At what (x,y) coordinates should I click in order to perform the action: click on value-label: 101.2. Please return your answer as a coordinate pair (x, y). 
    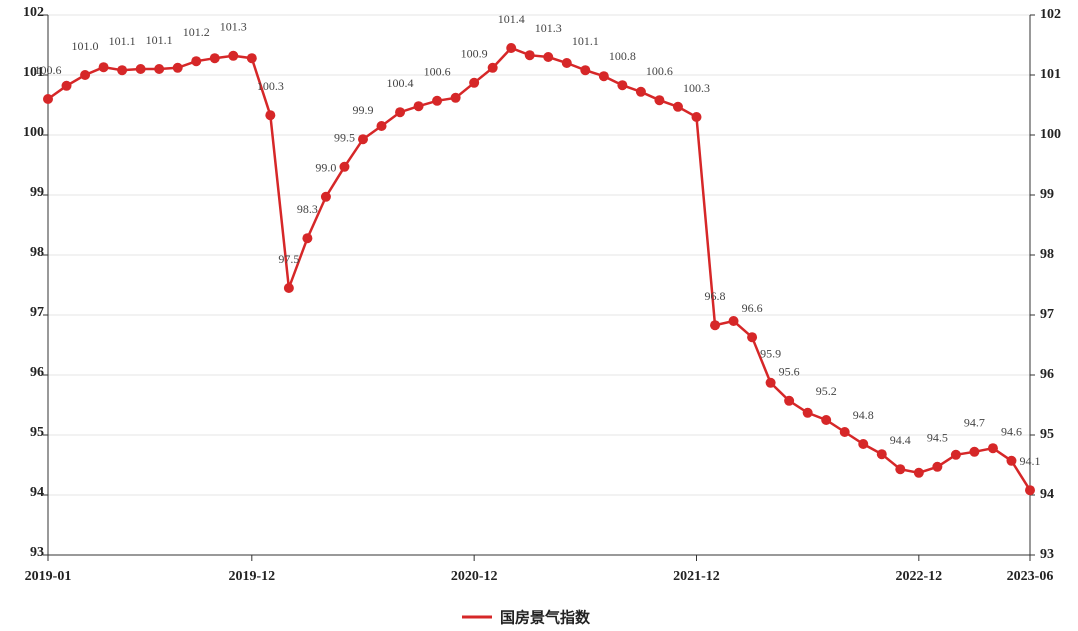
    Looking at the image, I should click on (196, 32).